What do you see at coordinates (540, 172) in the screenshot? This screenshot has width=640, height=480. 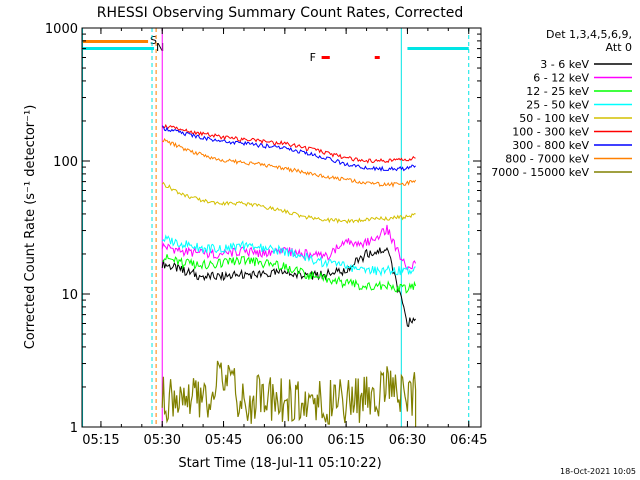 I see `legend-entry-label: 7000 - 15000 keV` at bounding box center [540, 172].